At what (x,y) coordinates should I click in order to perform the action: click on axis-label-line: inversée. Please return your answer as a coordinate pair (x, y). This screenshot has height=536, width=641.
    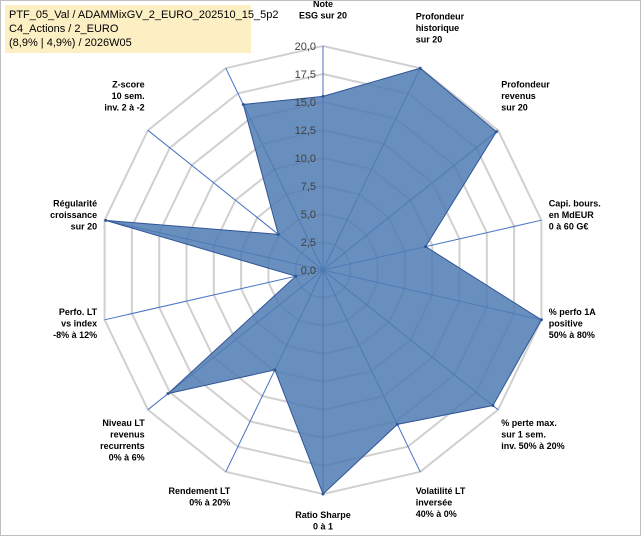
    Looking at the image, I should click on (434, 502).